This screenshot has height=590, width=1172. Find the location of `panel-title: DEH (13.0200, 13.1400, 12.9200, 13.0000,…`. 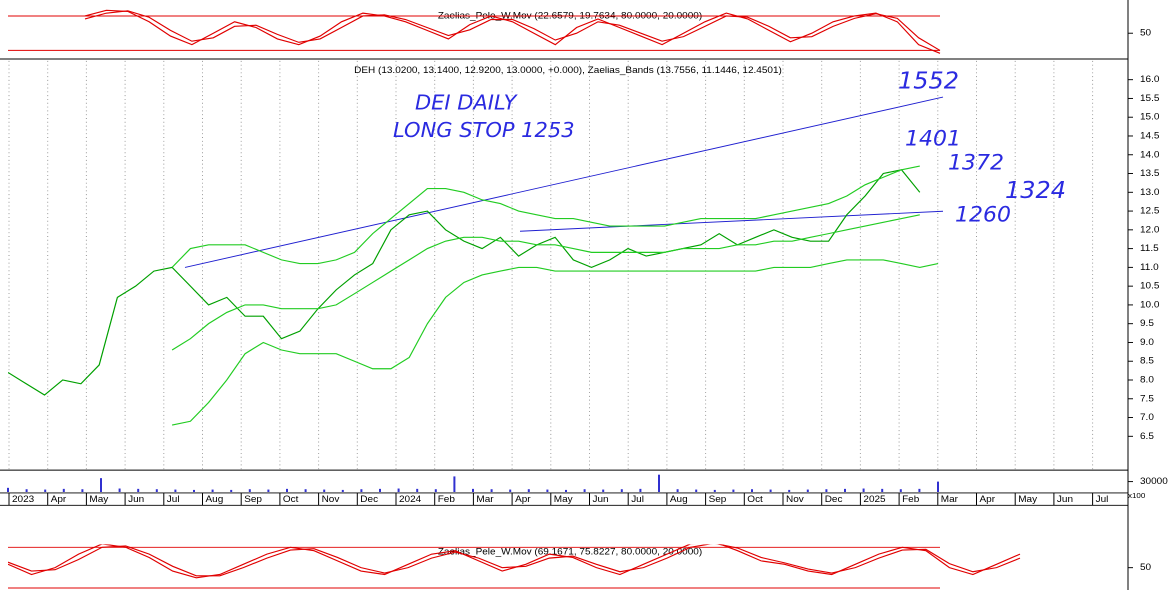

panel-title: DEH (13.0200, 13.1400, 12.9200, 13.0000,… is located at coordinates (568, 70).